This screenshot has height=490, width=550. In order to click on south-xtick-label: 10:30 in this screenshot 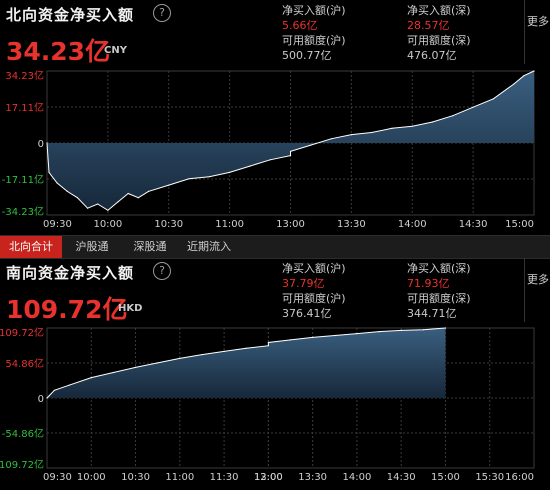, I will do `click(135, 477)`.